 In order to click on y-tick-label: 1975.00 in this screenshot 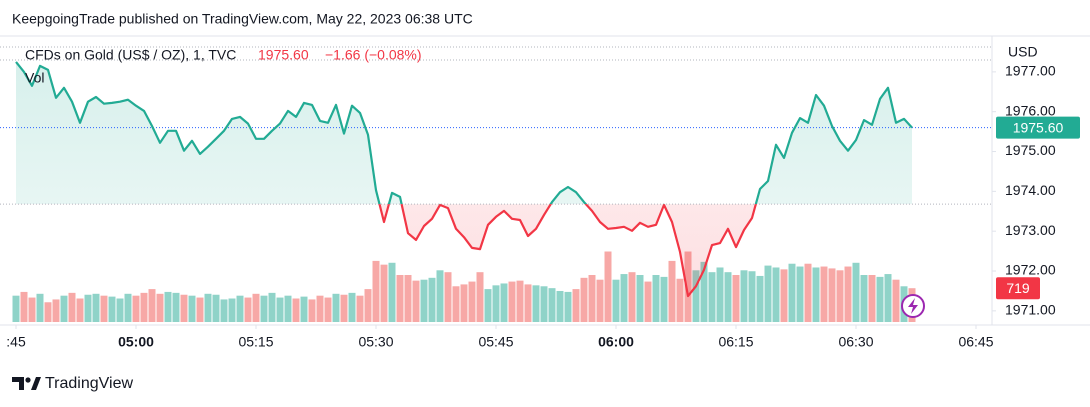, I will do `click(1030, 150)`.